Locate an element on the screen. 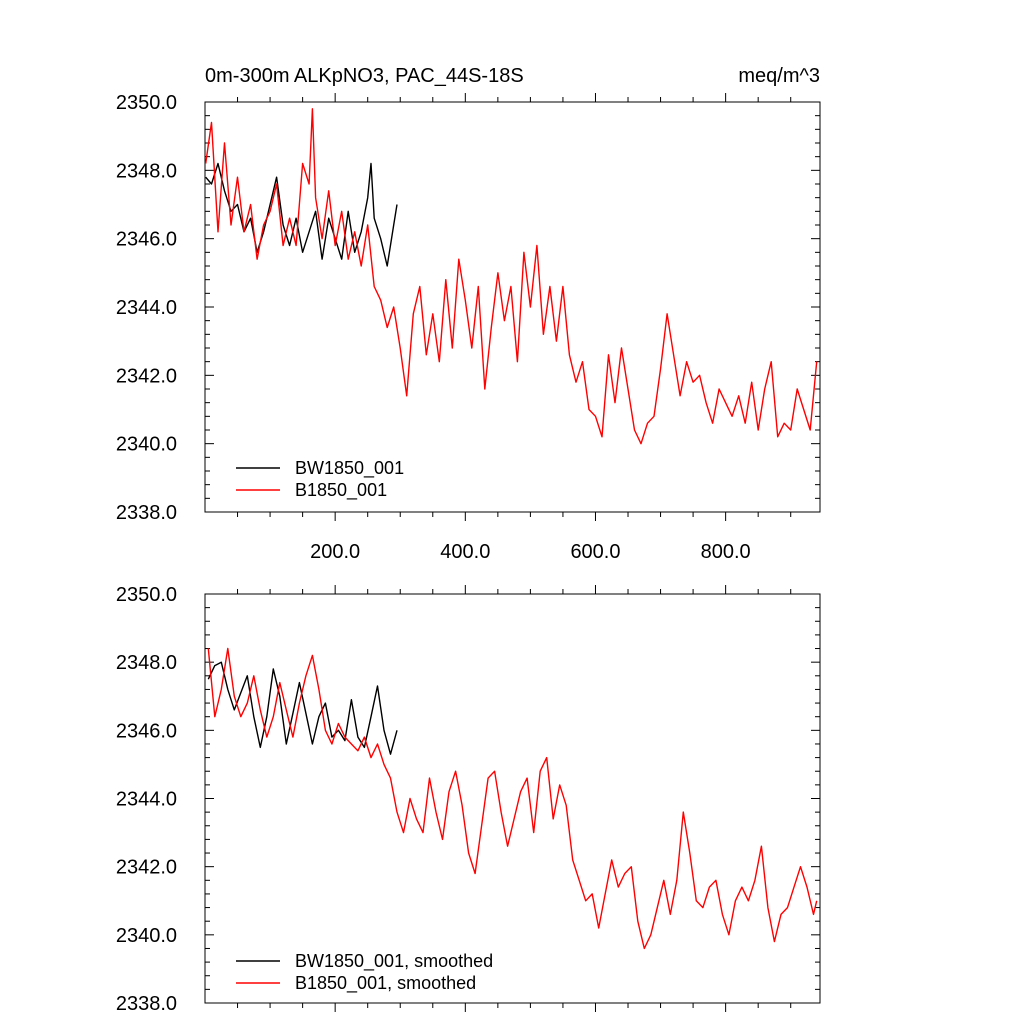 This screenshot has height=1024, width=1024. y-tick-label: 2342.0 is located at coordinates (146, 868).